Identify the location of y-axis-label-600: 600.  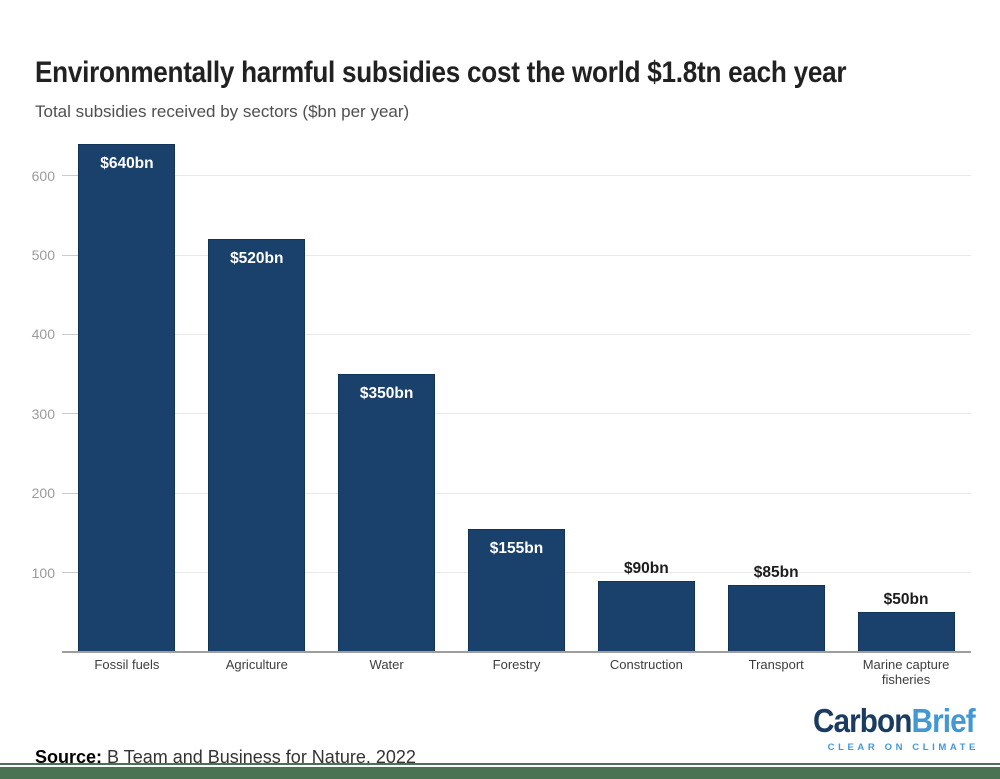
(43, 175).